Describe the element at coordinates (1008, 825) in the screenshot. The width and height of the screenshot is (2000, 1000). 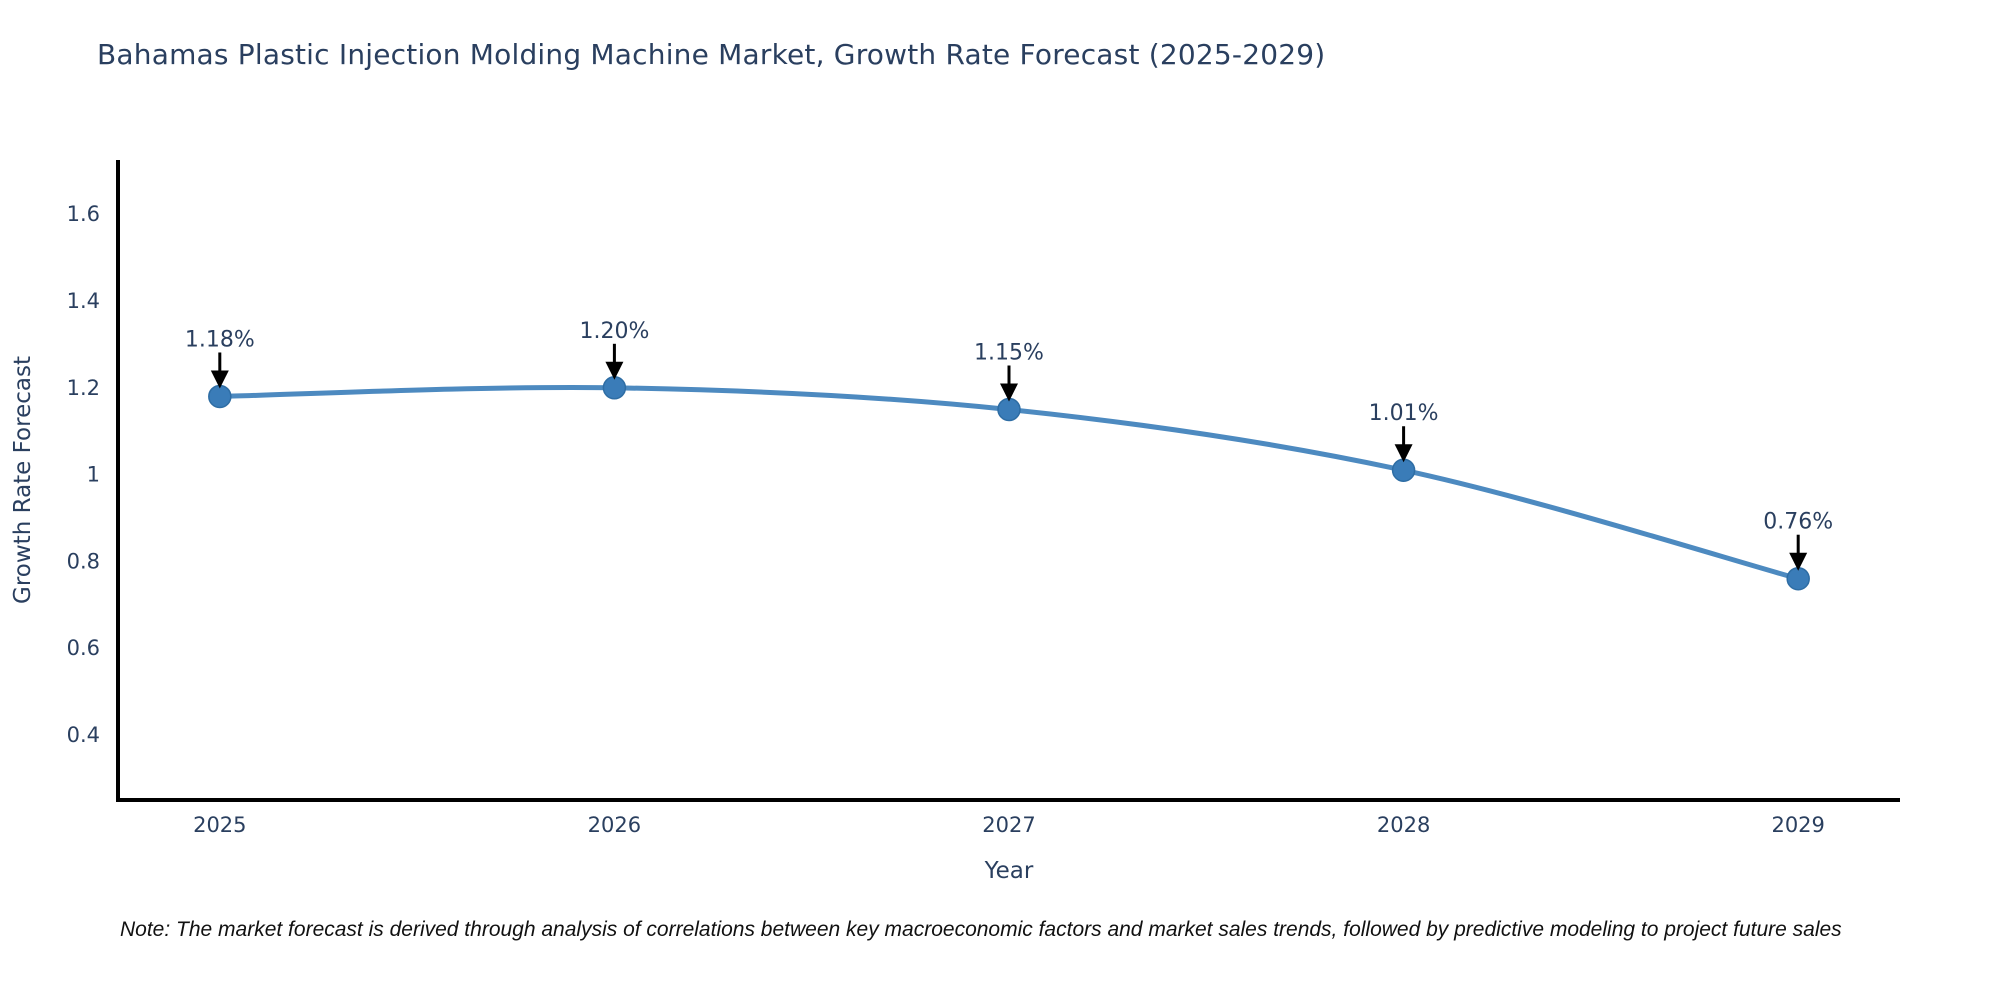
I see `x-tick-label: 2027` at that location.